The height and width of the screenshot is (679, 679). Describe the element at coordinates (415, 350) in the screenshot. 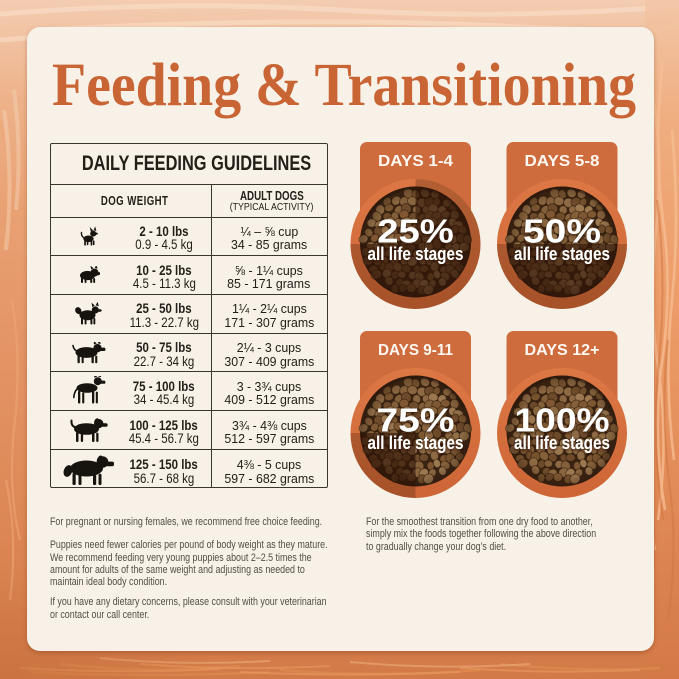

I see `svg-text: DAYS 9-11` at that location.